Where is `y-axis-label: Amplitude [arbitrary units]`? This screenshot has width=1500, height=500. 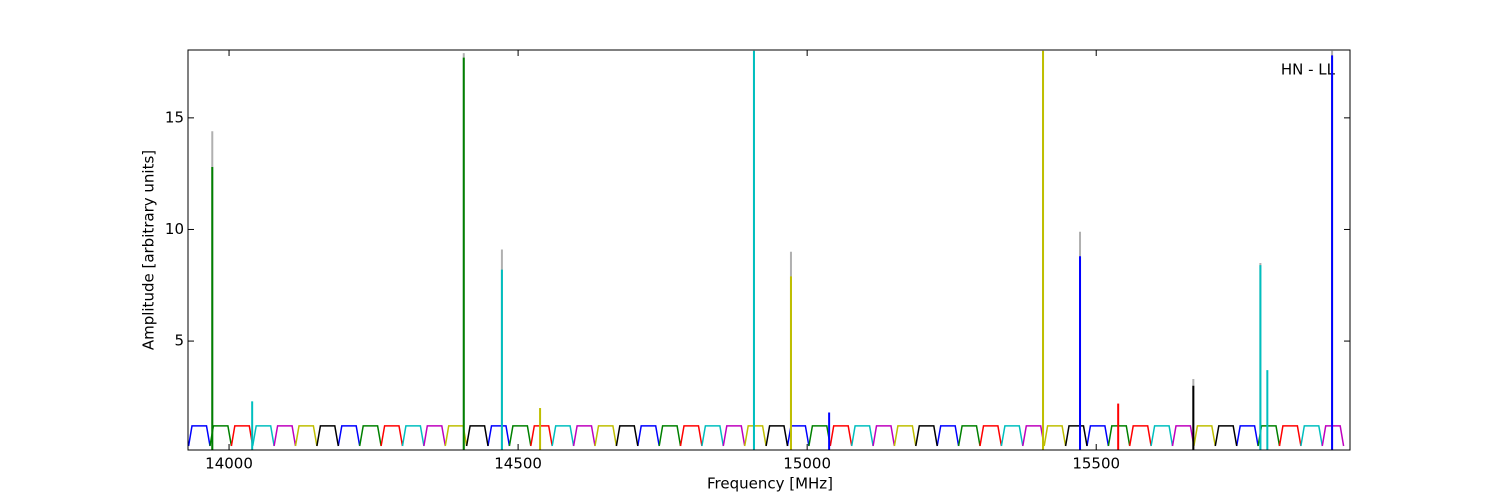 y-axis-label: Amplitude [arbitrary units] is located at coordinates (149, 250).